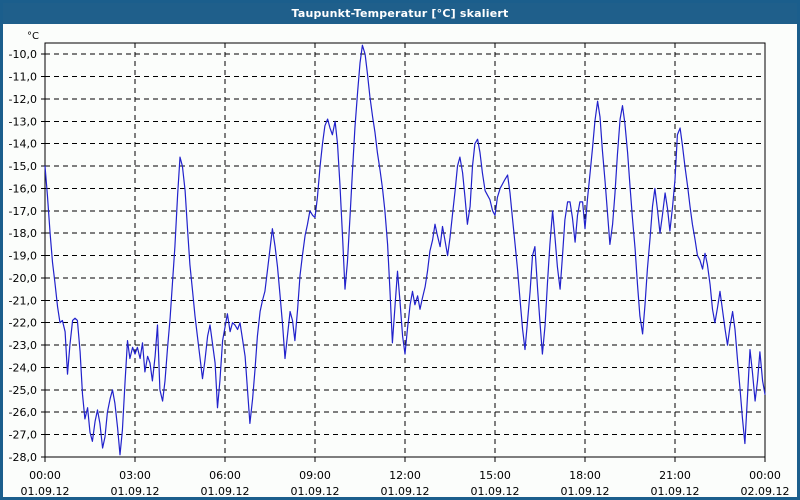  I want to click on y-tick-label: -10,0, so click(23, 54).